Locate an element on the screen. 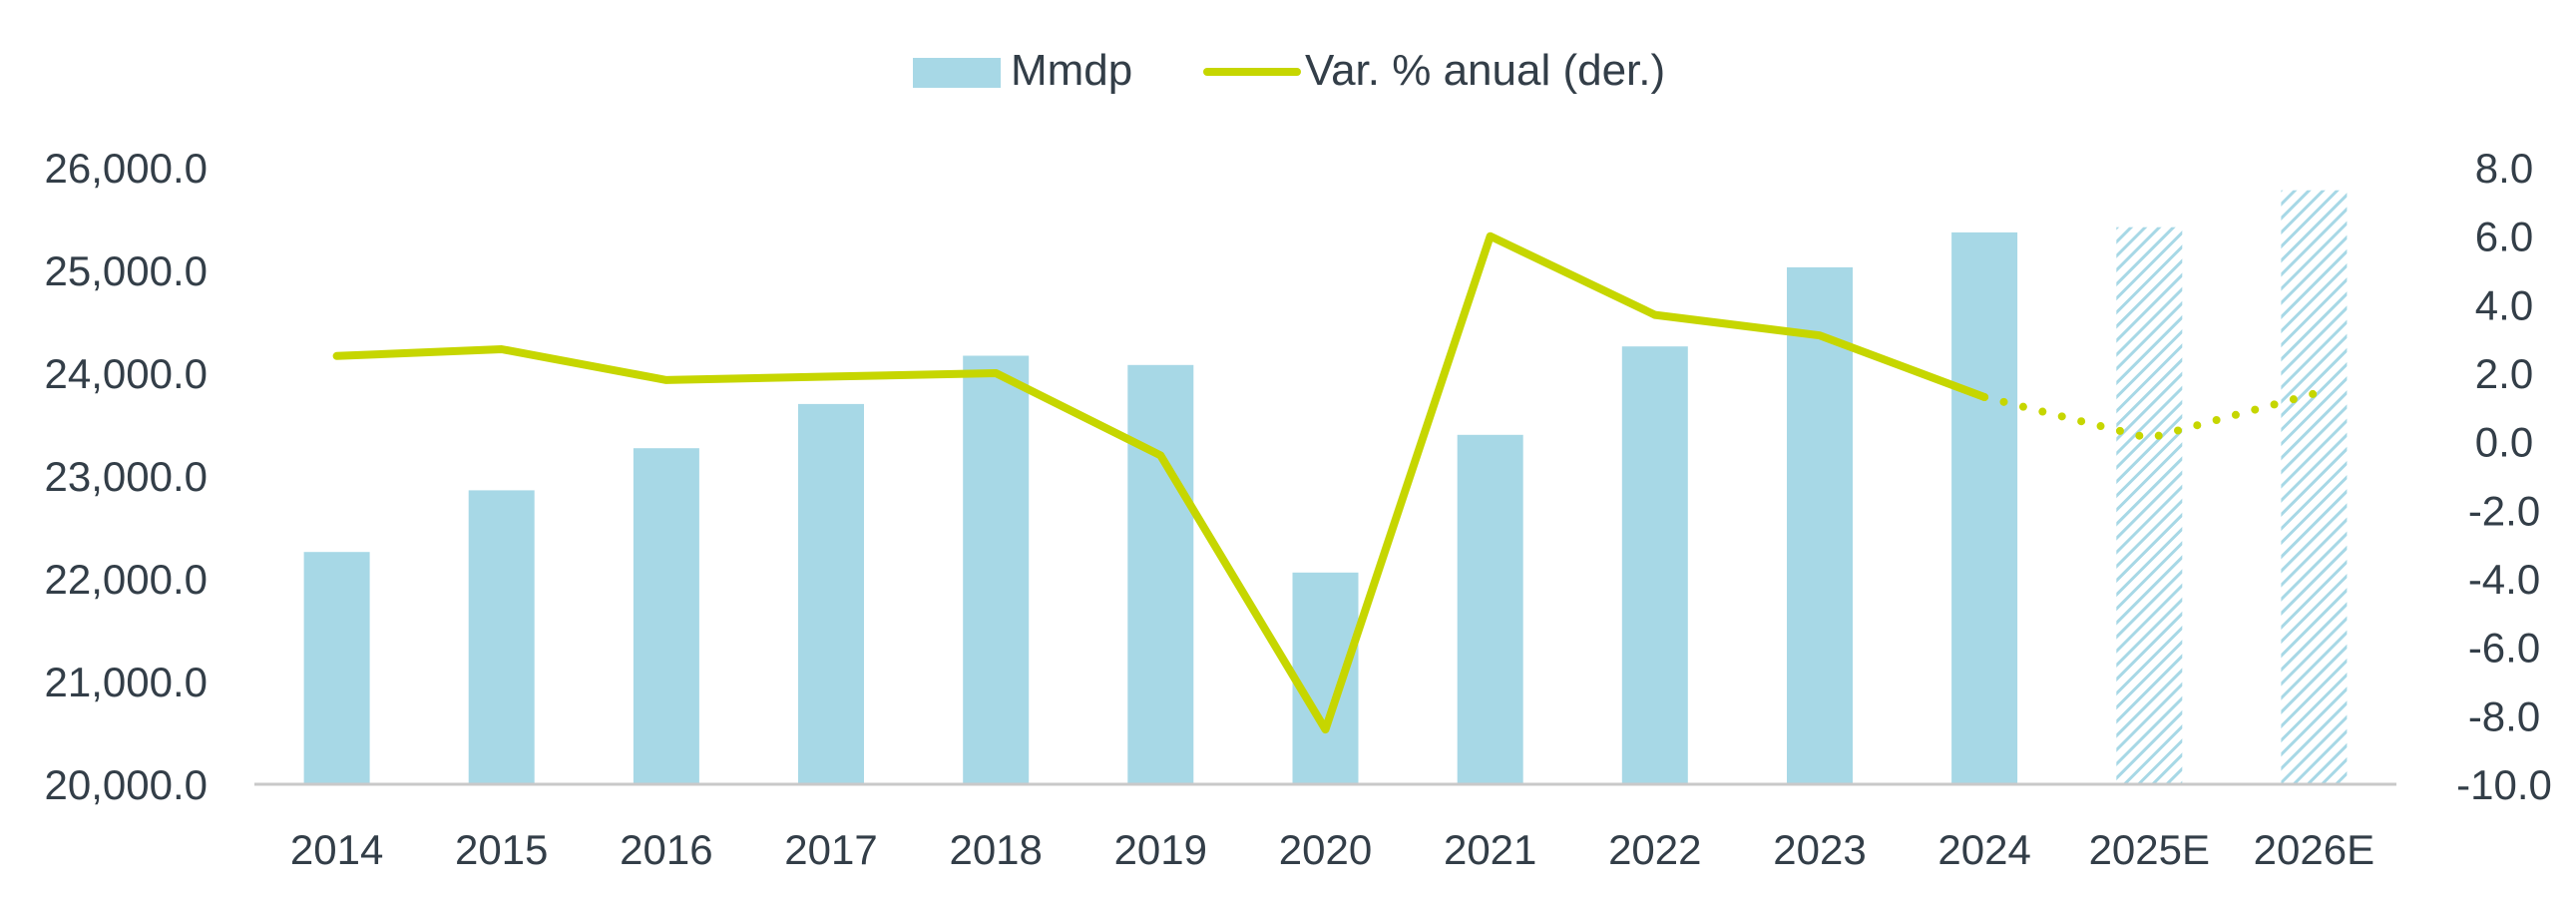 The width and height of the screenshot is (2576, 907). x-tick-label: 2022 is located at coordinates (1654, 850).